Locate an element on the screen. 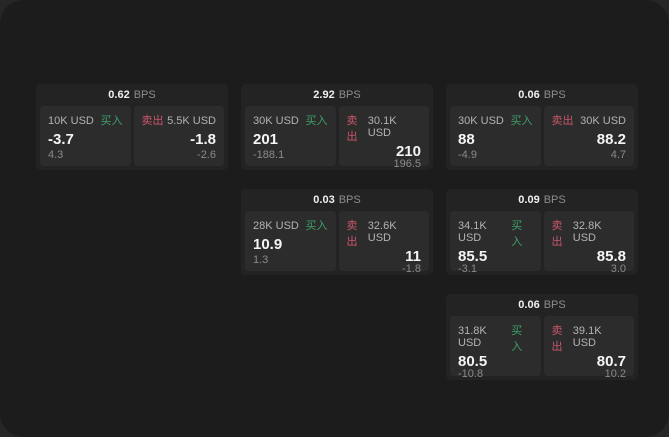 This screenshot has height=437, width=669. buy-amount: 10K USD is located at coordinates (71, 121).